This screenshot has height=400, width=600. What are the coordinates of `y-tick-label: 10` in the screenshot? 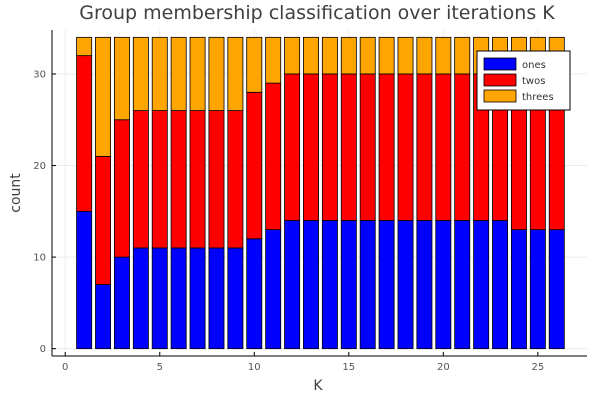 It's located at (39, 258).